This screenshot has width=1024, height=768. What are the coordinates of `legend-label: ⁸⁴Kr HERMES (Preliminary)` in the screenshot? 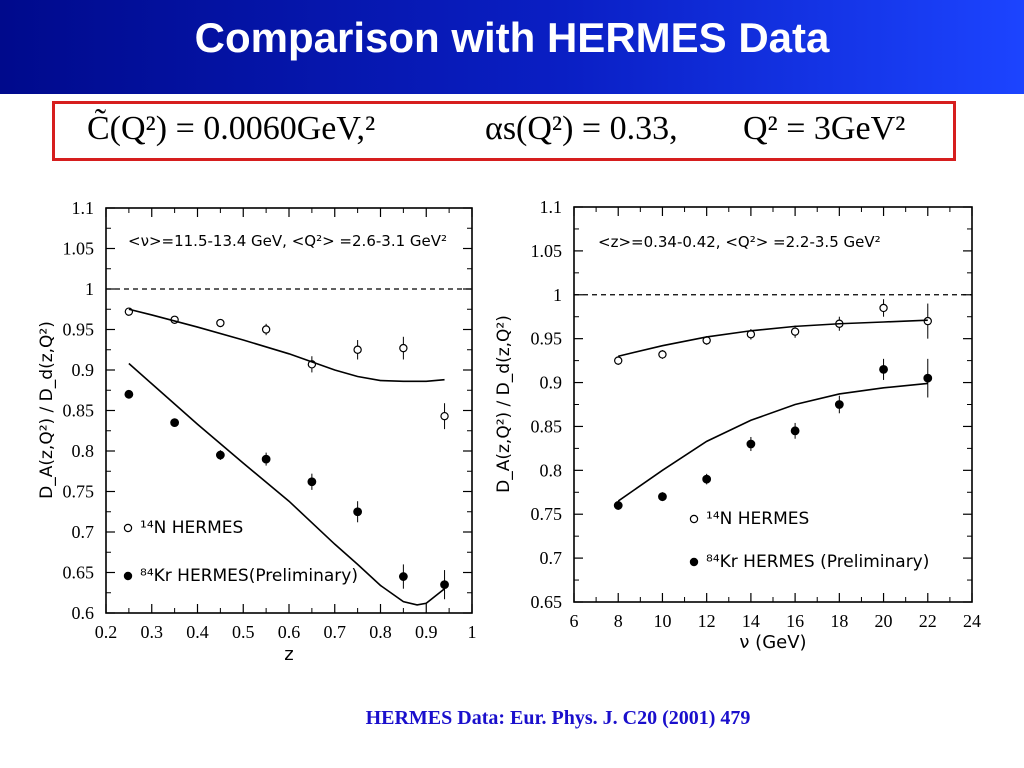 It's located at (817, 562).